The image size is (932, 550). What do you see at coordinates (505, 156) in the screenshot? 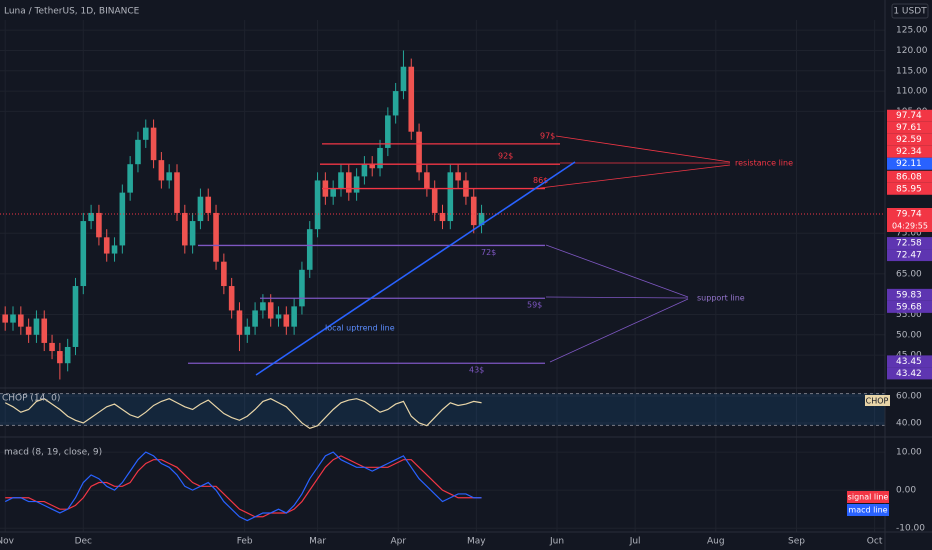
I see `level-label: 92$` at bounding box center [505, 156].